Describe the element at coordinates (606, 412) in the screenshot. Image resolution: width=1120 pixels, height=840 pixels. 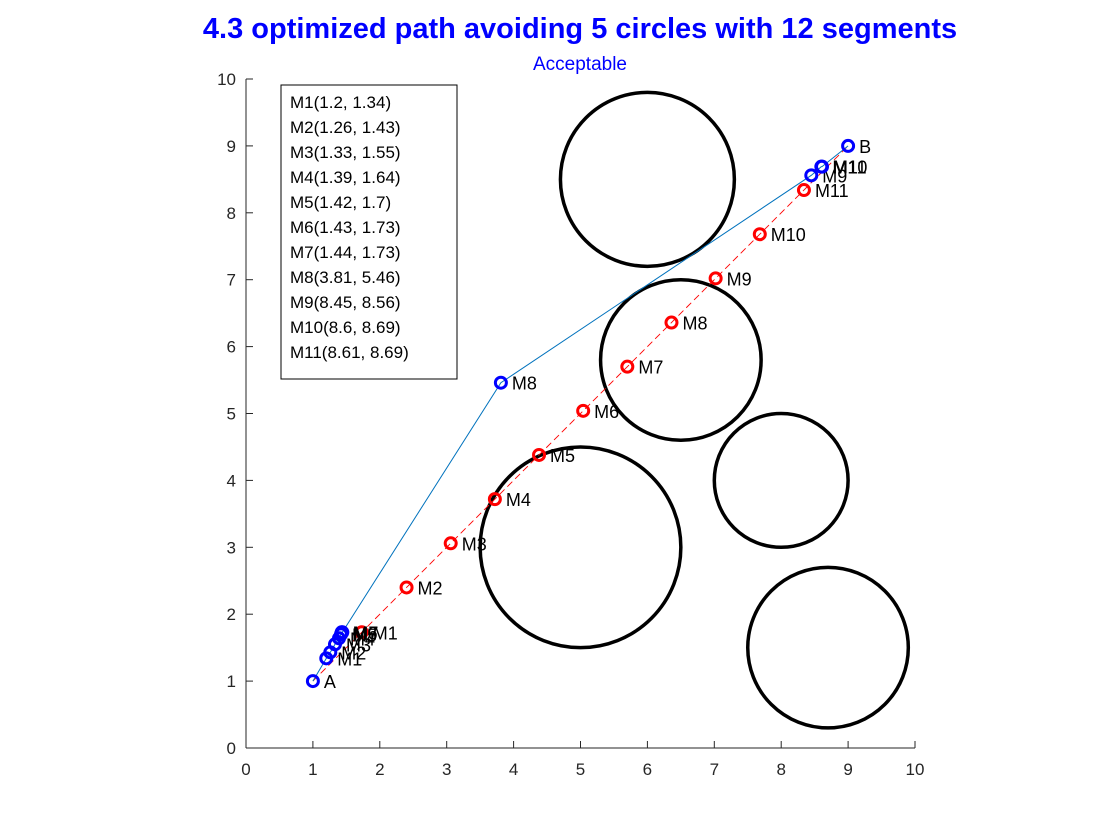
I see `initial-point-label: M6` at that location.